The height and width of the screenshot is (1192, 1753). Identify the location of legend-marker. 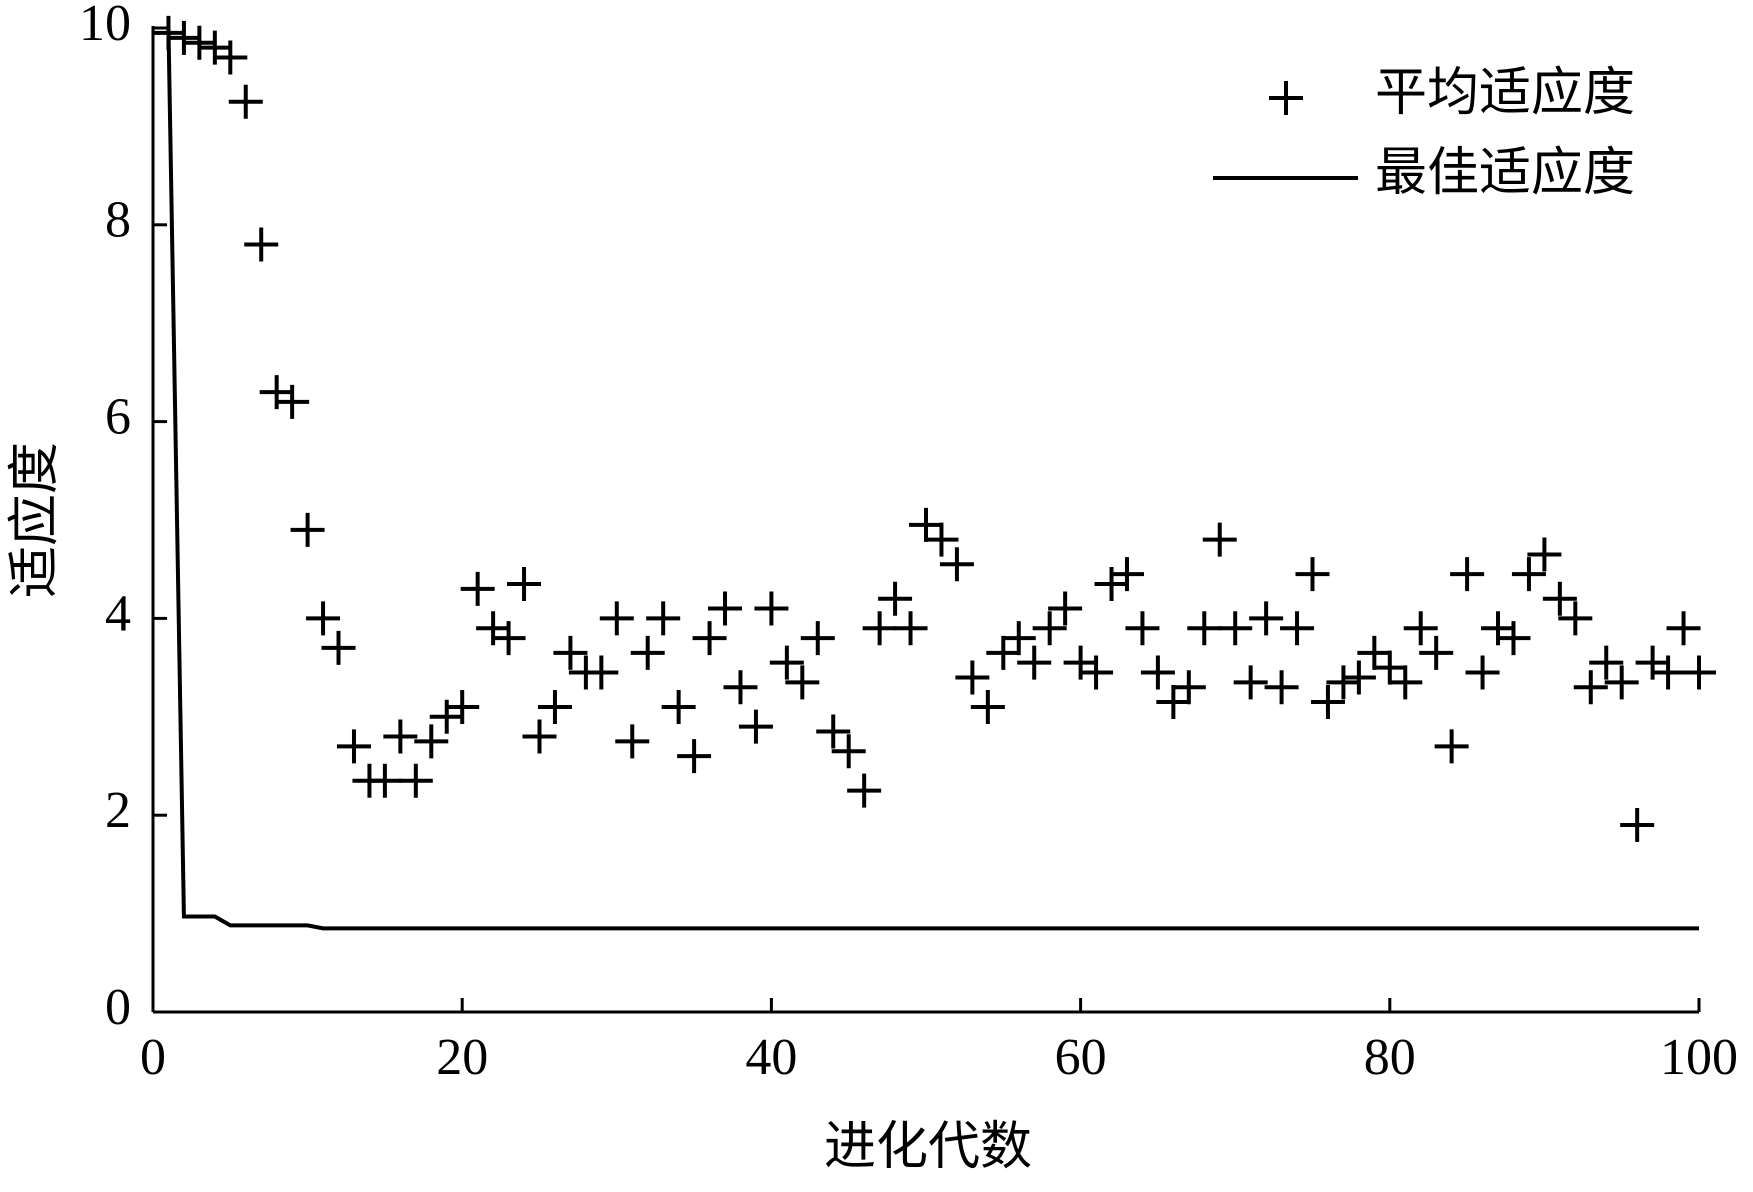
(1286, 98).